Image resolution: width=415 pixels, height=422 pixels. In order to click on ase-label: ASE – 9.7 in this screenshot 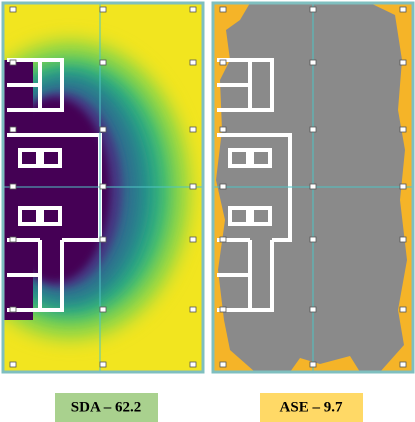, I will do `click(311, 407)`.